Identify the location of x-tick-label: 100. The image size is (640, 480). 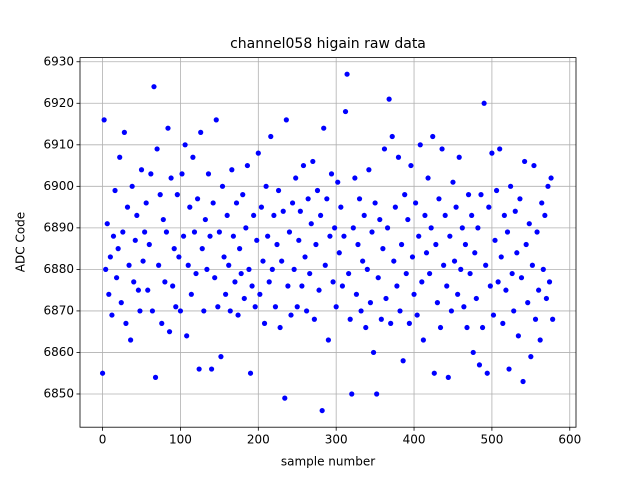
(180, 440).